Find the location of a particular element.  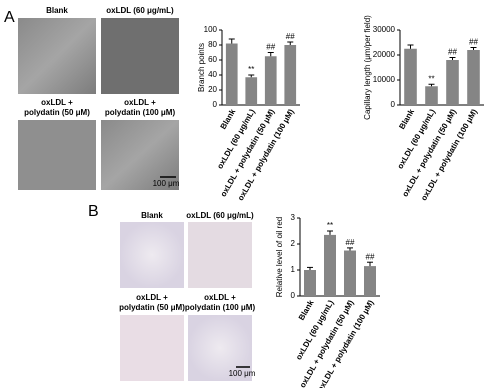

y-tick-label: 3 is located at coordinates (293, 217).